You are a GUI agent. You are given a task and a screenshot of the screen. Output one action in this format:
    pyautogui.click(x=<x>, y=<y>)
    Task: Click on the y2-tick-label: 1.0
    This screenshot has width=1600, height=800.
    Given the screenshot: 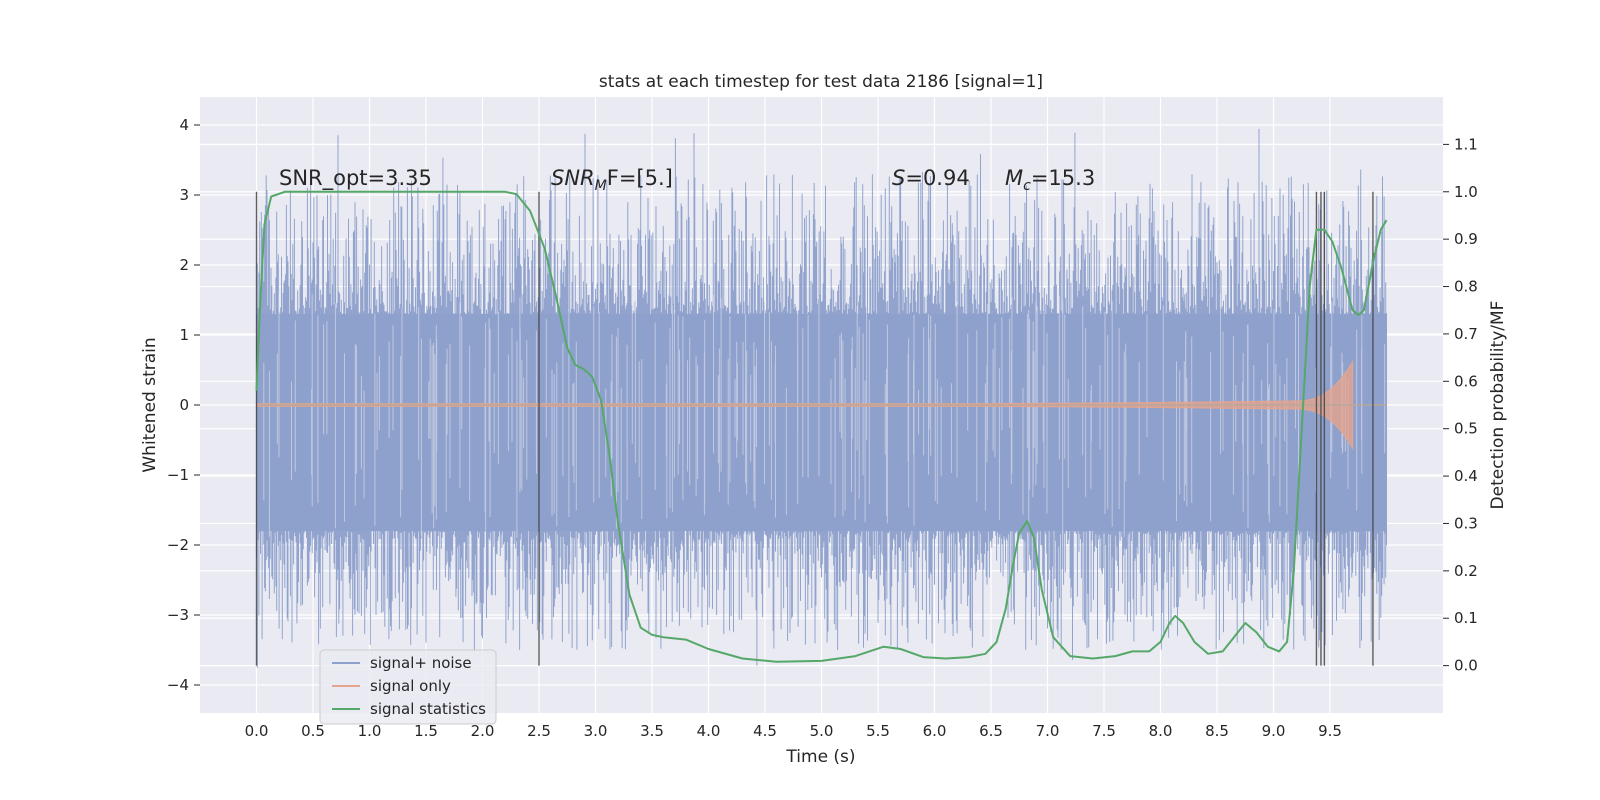 What is the action you would take?
    pyautogui.click(x=1466, y=192)
    